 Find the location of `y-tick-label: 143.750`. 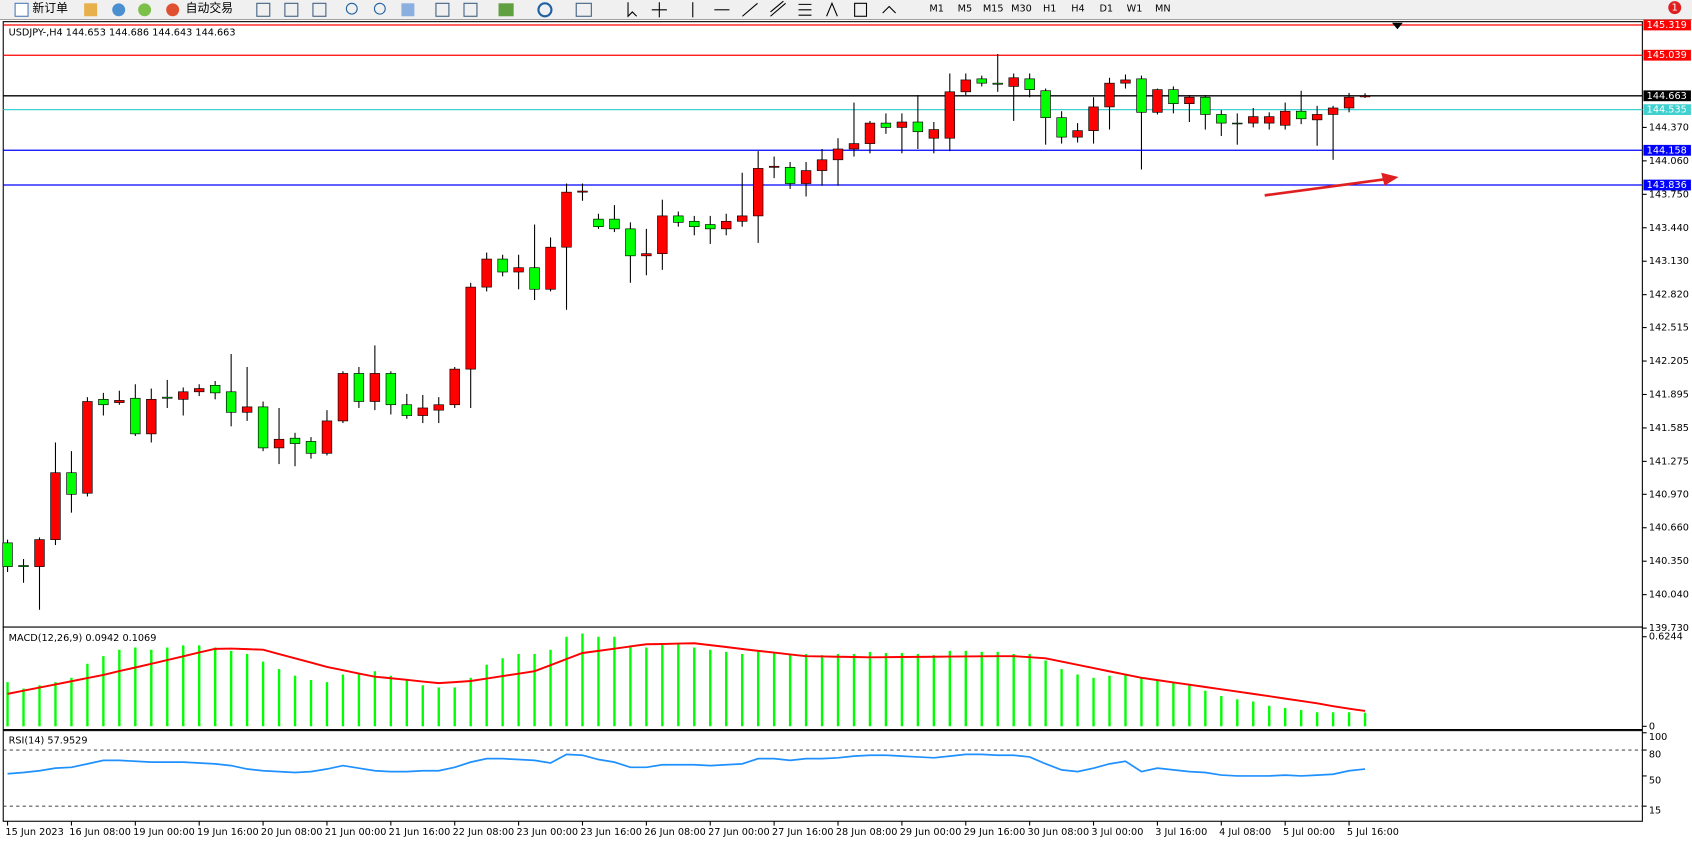

y-tick-label: 143.750 is located at coordinates (1669, 194).